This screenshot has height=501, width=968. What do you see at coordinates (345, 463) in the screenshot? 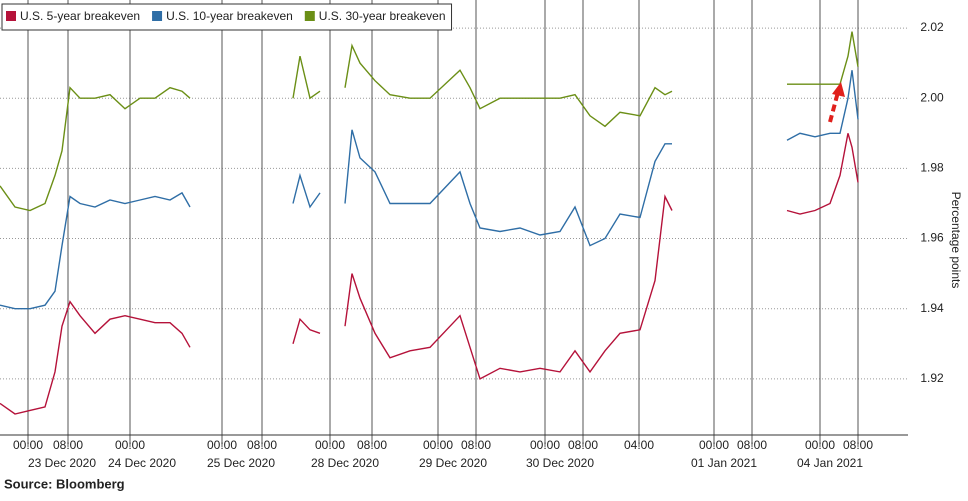
I see `x-day-label: 28 Dec 2020` at bounding box center [345, 463].